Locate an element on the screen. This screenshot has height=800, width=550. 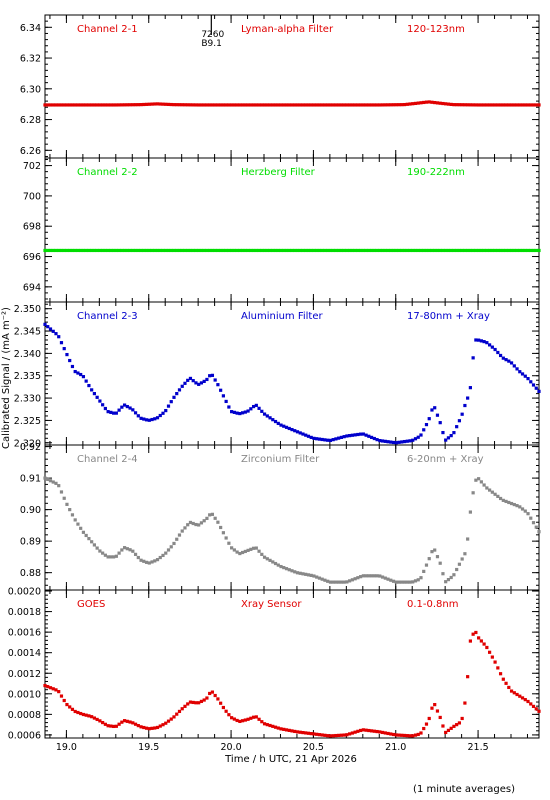
y-tick-label: 6.28 is located at coordinates (30, 120).